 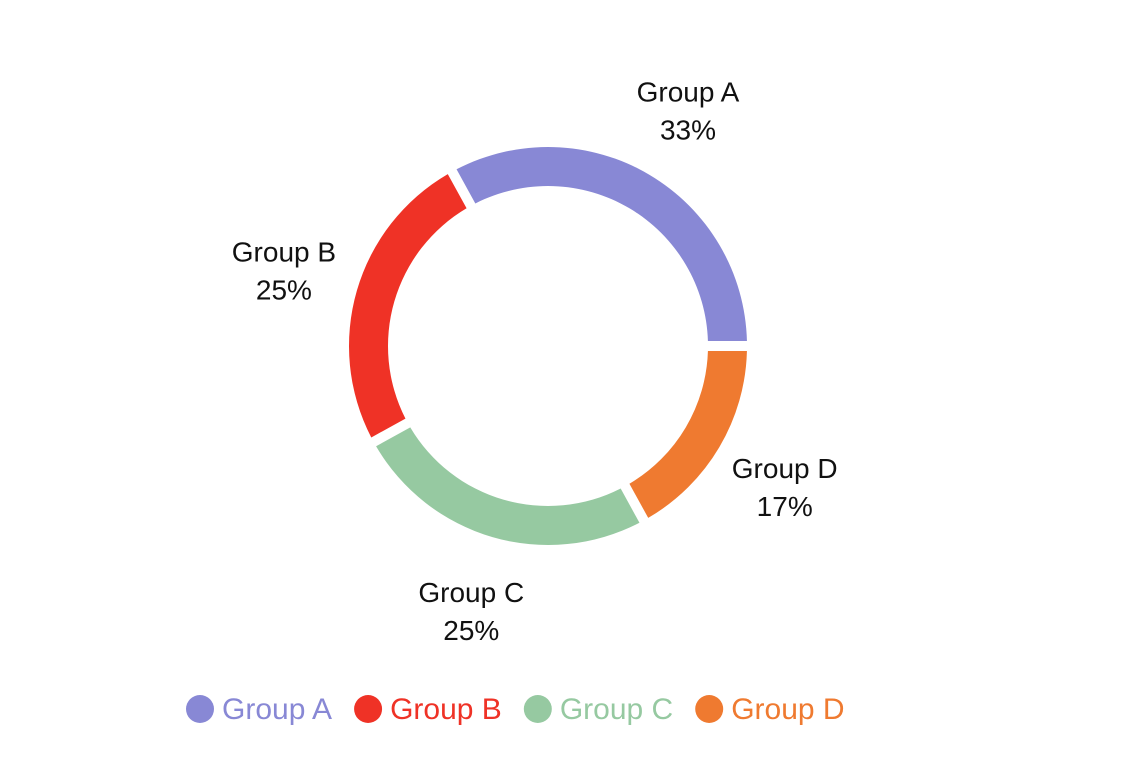 What do you see at coordinates (688, 91) in the screenshot?
I see `slice-label-name: Group A` at bounding box center [688, 91].